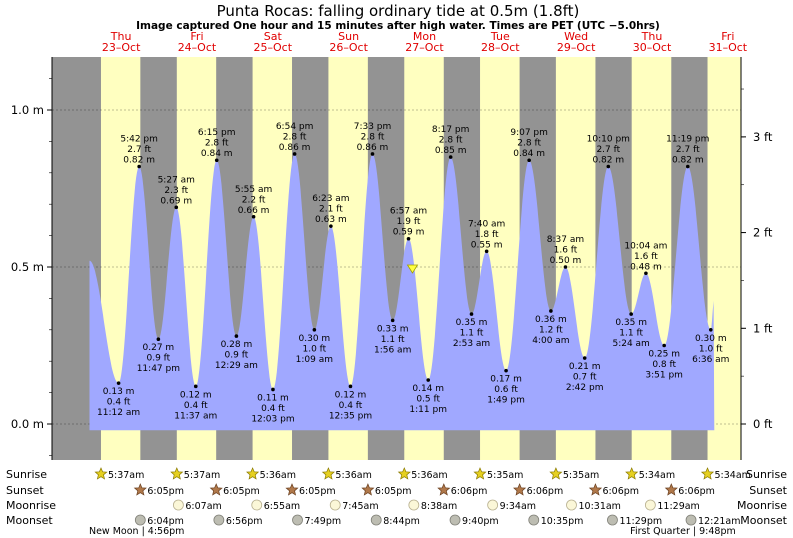 The image size is (793, 538). What do you see at coordinates (500, 36) in the screenshot?
I see `day-of-week-label: Tue` at bounding box center [500, 36].